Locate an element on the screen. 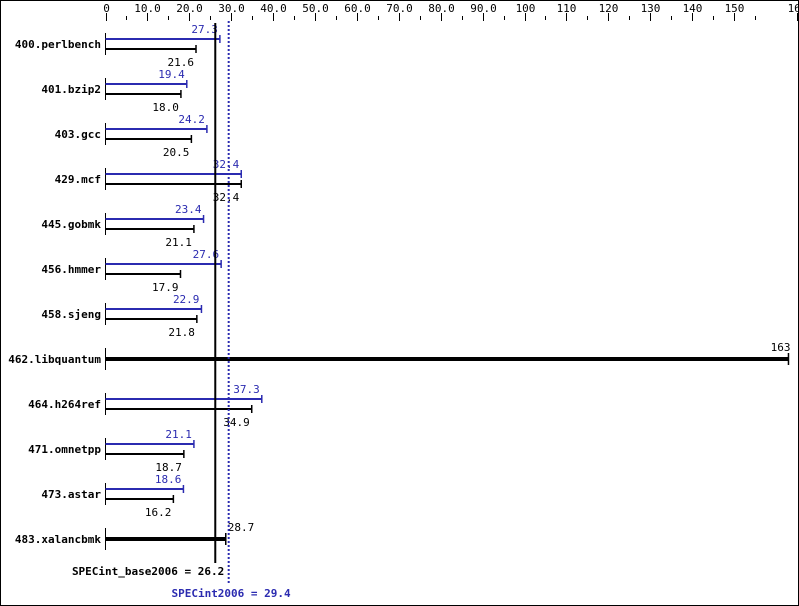 This screenshot has height=606, width=799. x-tick-label: 50.0 is located at coordinates (315, 8).